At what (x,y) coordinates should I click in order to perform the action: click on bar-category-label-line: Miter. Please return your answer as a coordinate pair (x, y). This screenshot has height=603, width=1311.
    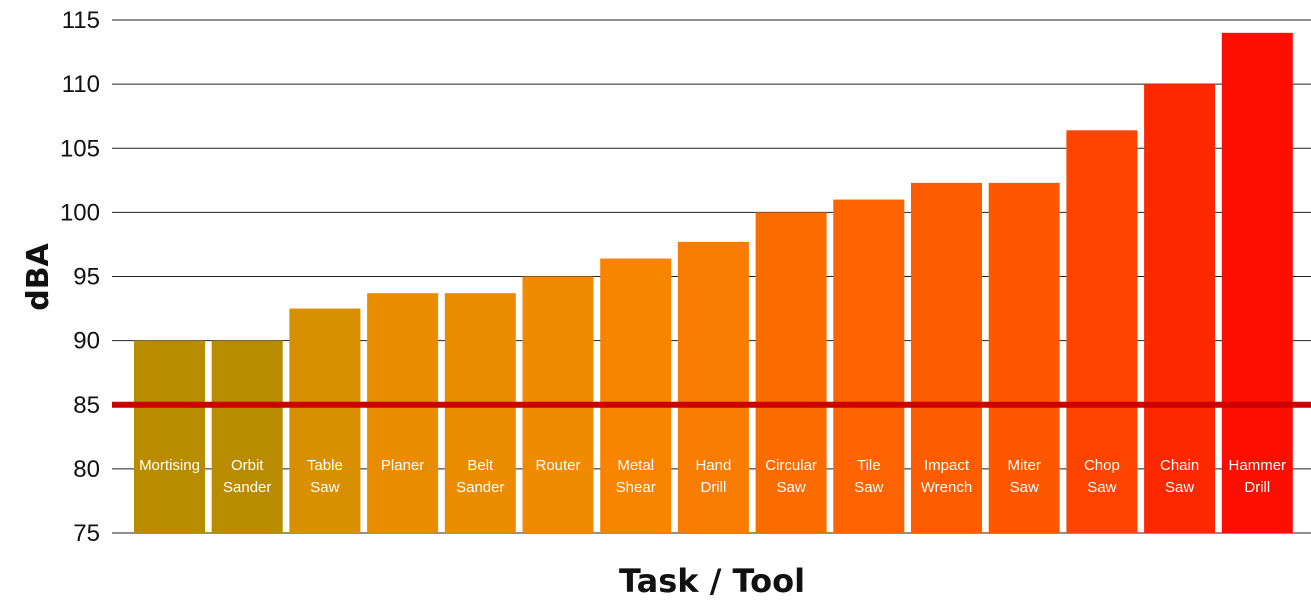
    Looking at the image, I should click on (1024, 465).